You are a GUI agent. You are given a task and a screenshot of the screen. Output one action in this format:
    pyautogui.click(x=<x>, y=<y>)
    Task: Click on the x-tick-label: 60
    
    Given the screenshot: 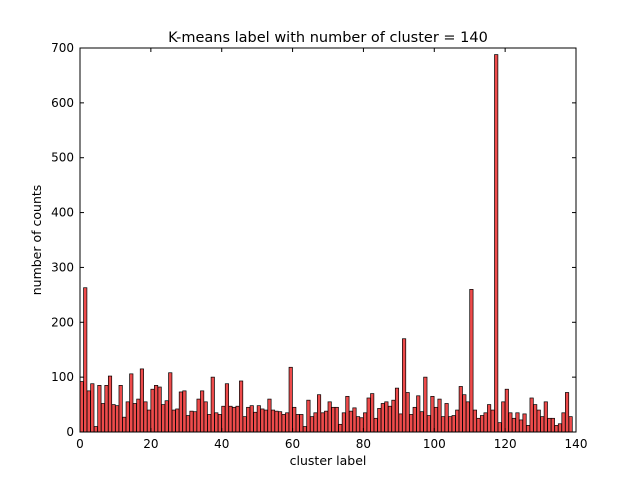 What is the action you would take?
    pyautogui.click(x=292, y=444)
    